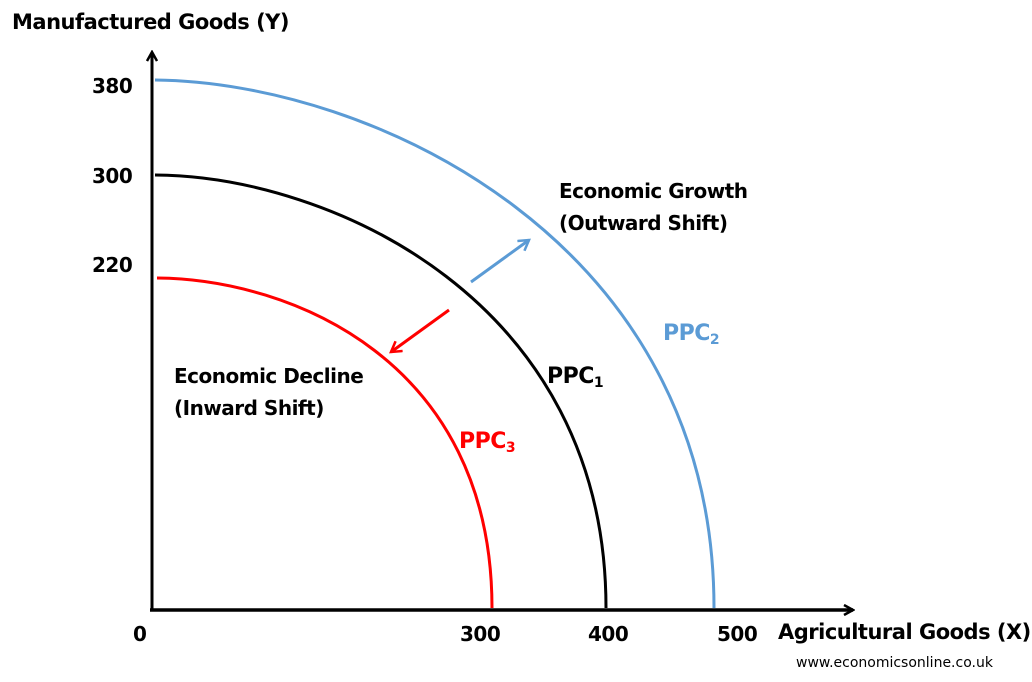 Image resolution: width=1032 pixels, height=682 pixels. What do you see at coordinates (269, 376) in the screenshot?
I see `decline-annotation-line1: Economic Decline` at bounding box center [269, 376].